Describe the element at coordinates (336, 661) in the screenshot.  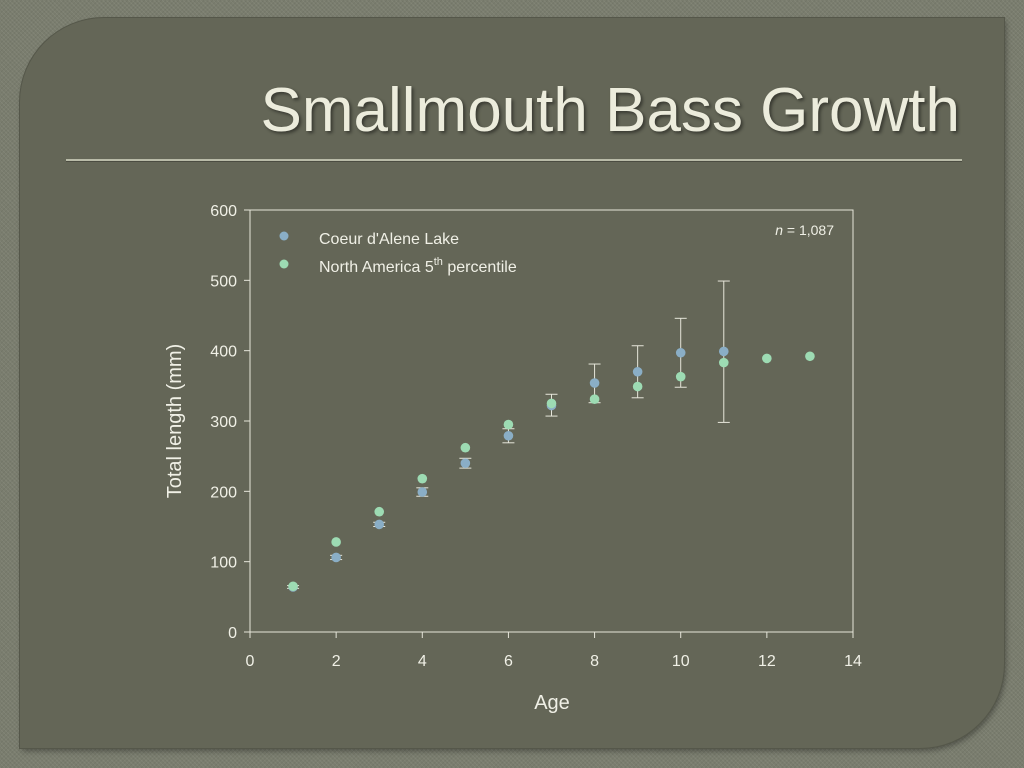
I see `x-tick-label: 2` at that location.